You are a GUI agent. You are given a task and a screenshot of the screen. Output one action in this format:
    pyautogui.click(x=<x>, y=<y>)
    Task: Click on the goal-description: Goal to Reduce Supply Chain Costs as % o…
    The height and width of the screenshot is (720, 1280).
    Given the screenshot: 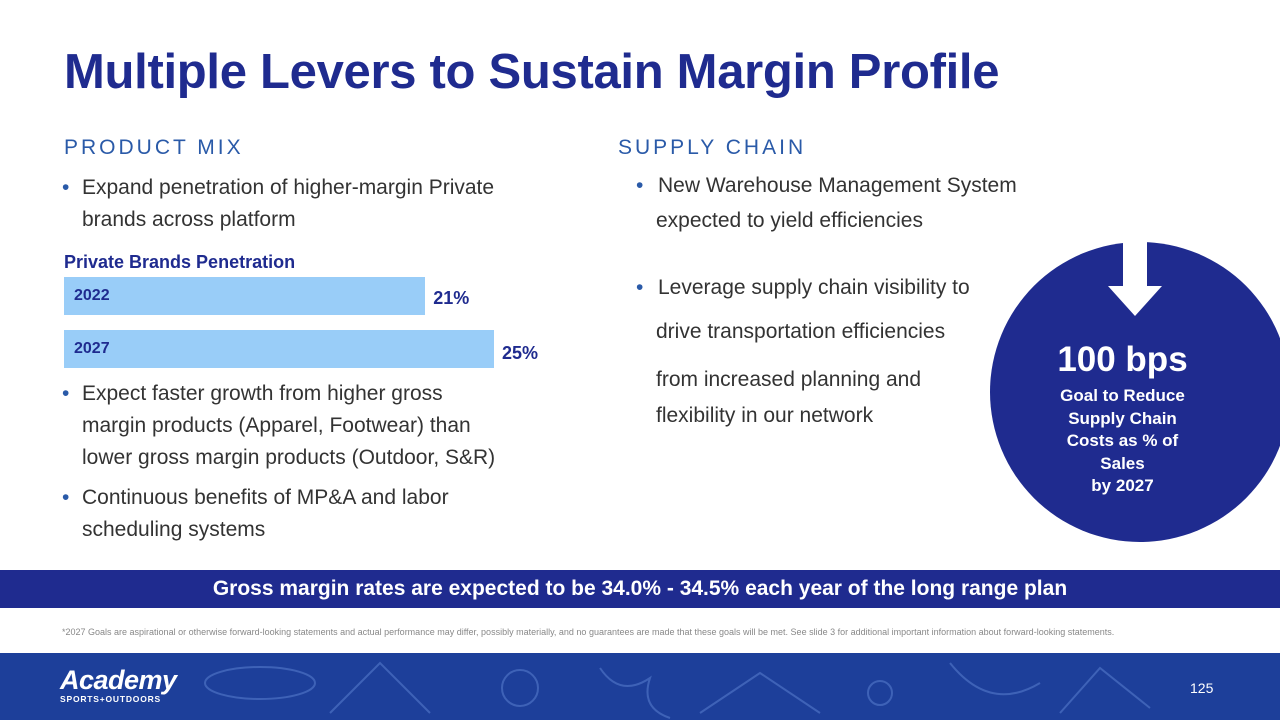 What is the action you would take?
    pyautogui.click(x=1122, y=440)
    